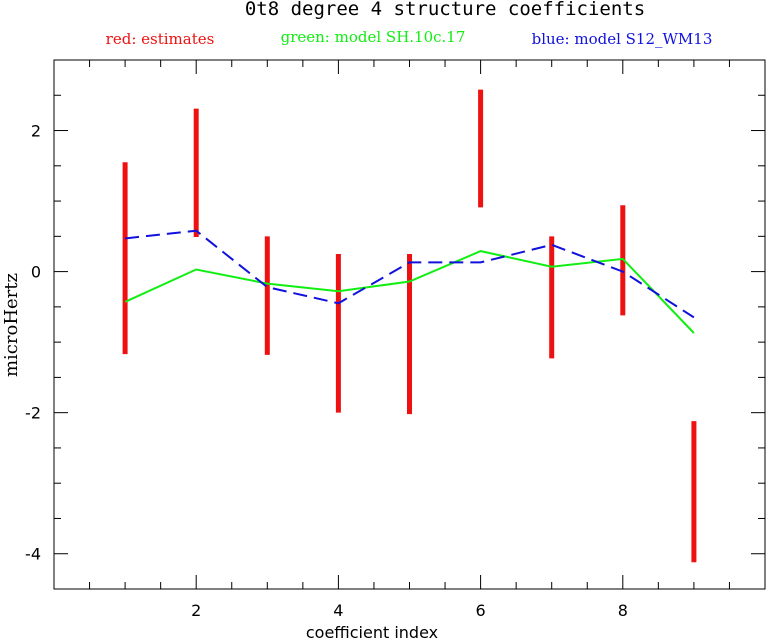  Describe the element at coordinates (409, 610) in the screenshot. I see `x-tick-labels: 2 4 6 8` at that location.